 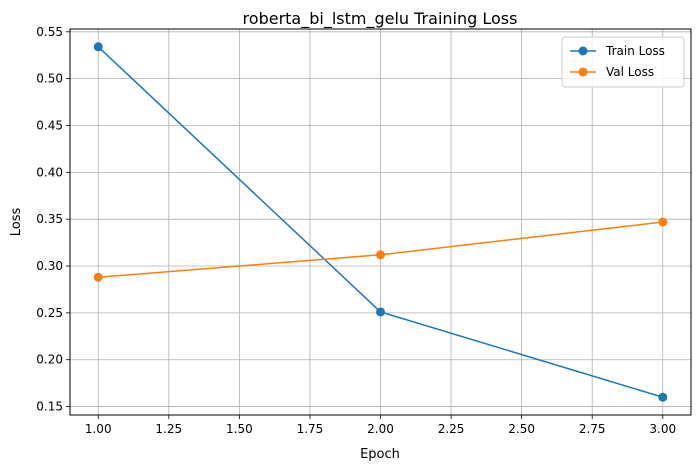 I want to click on y-tick-label: 0.25, so click(x=49, y=313).